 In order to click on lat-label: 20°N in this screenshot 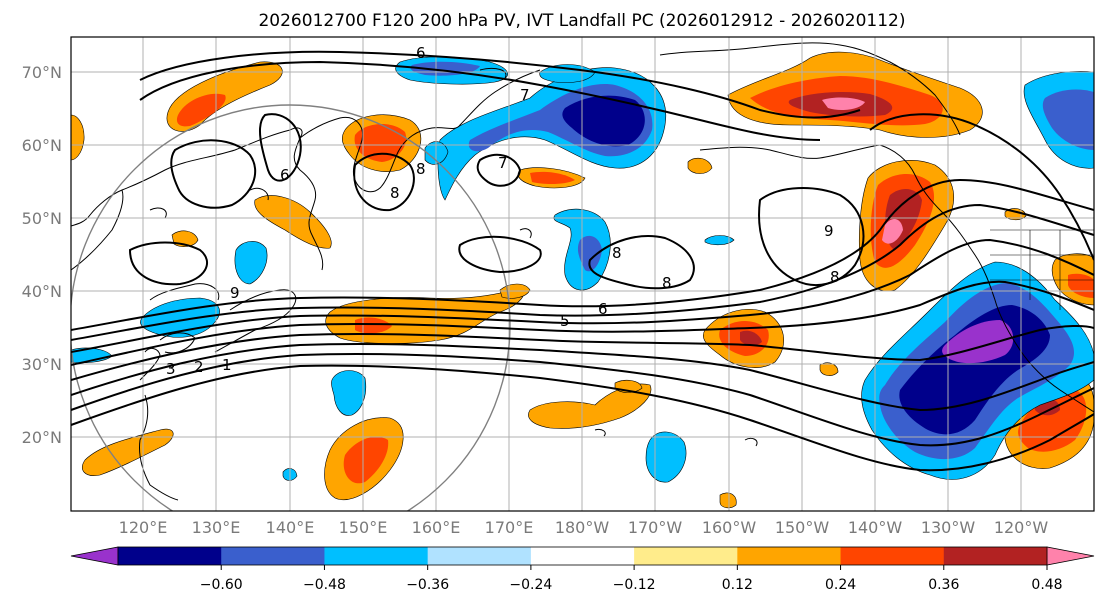, I will do `click(42, 437)`.